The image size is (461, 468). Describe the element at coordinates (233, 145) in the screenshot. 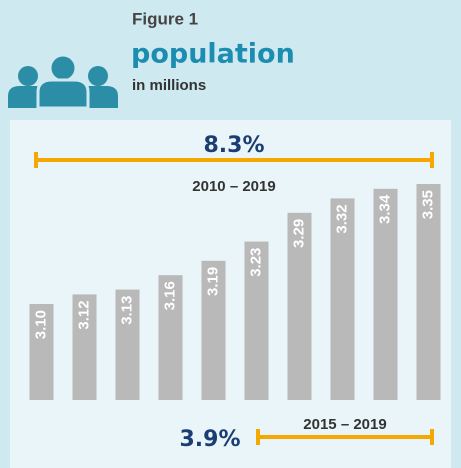

I see `annotation: 8.3%` at that location.